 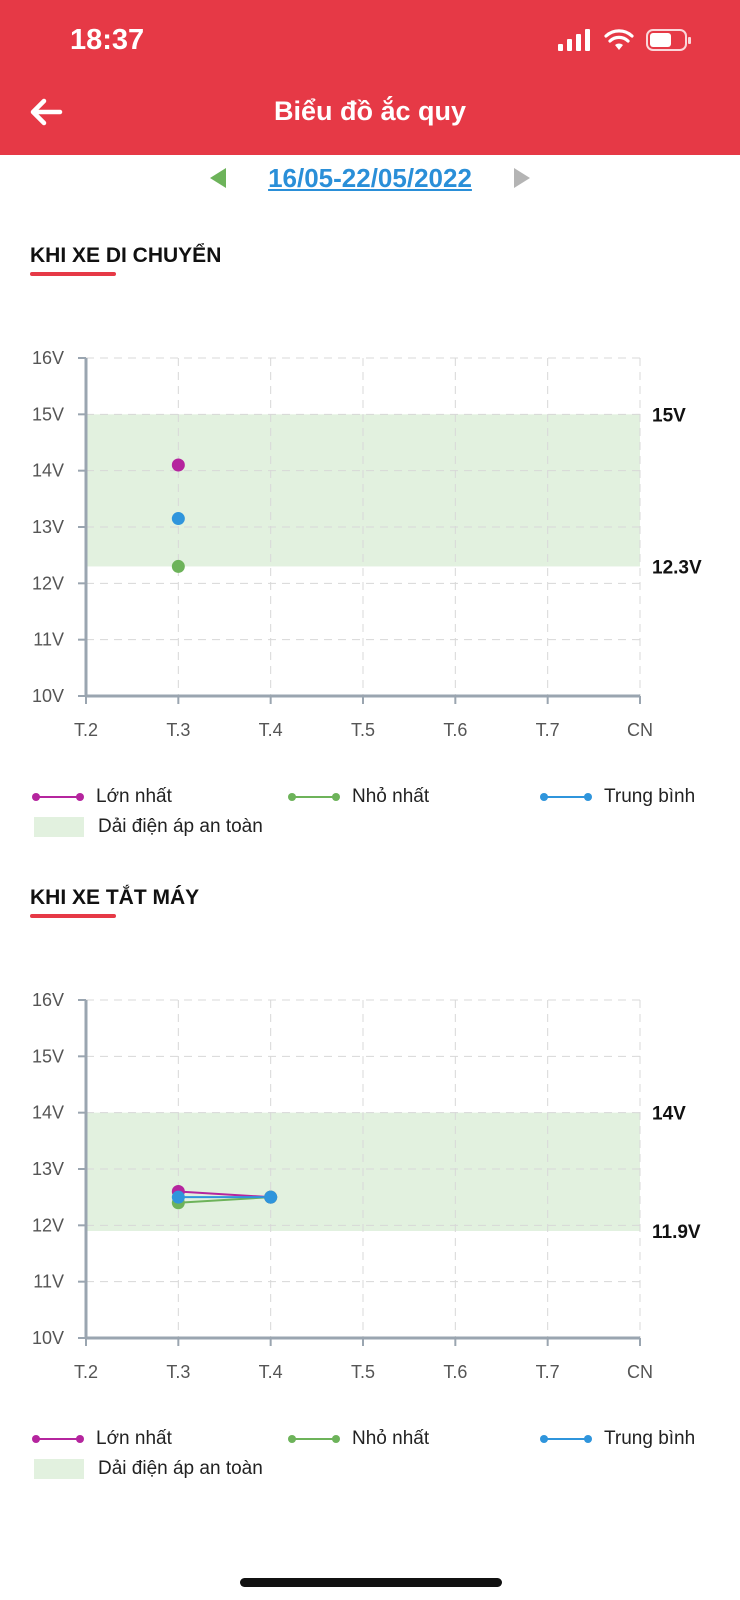 I want to click on status-time: 18:37, so click(x=107, y=40).